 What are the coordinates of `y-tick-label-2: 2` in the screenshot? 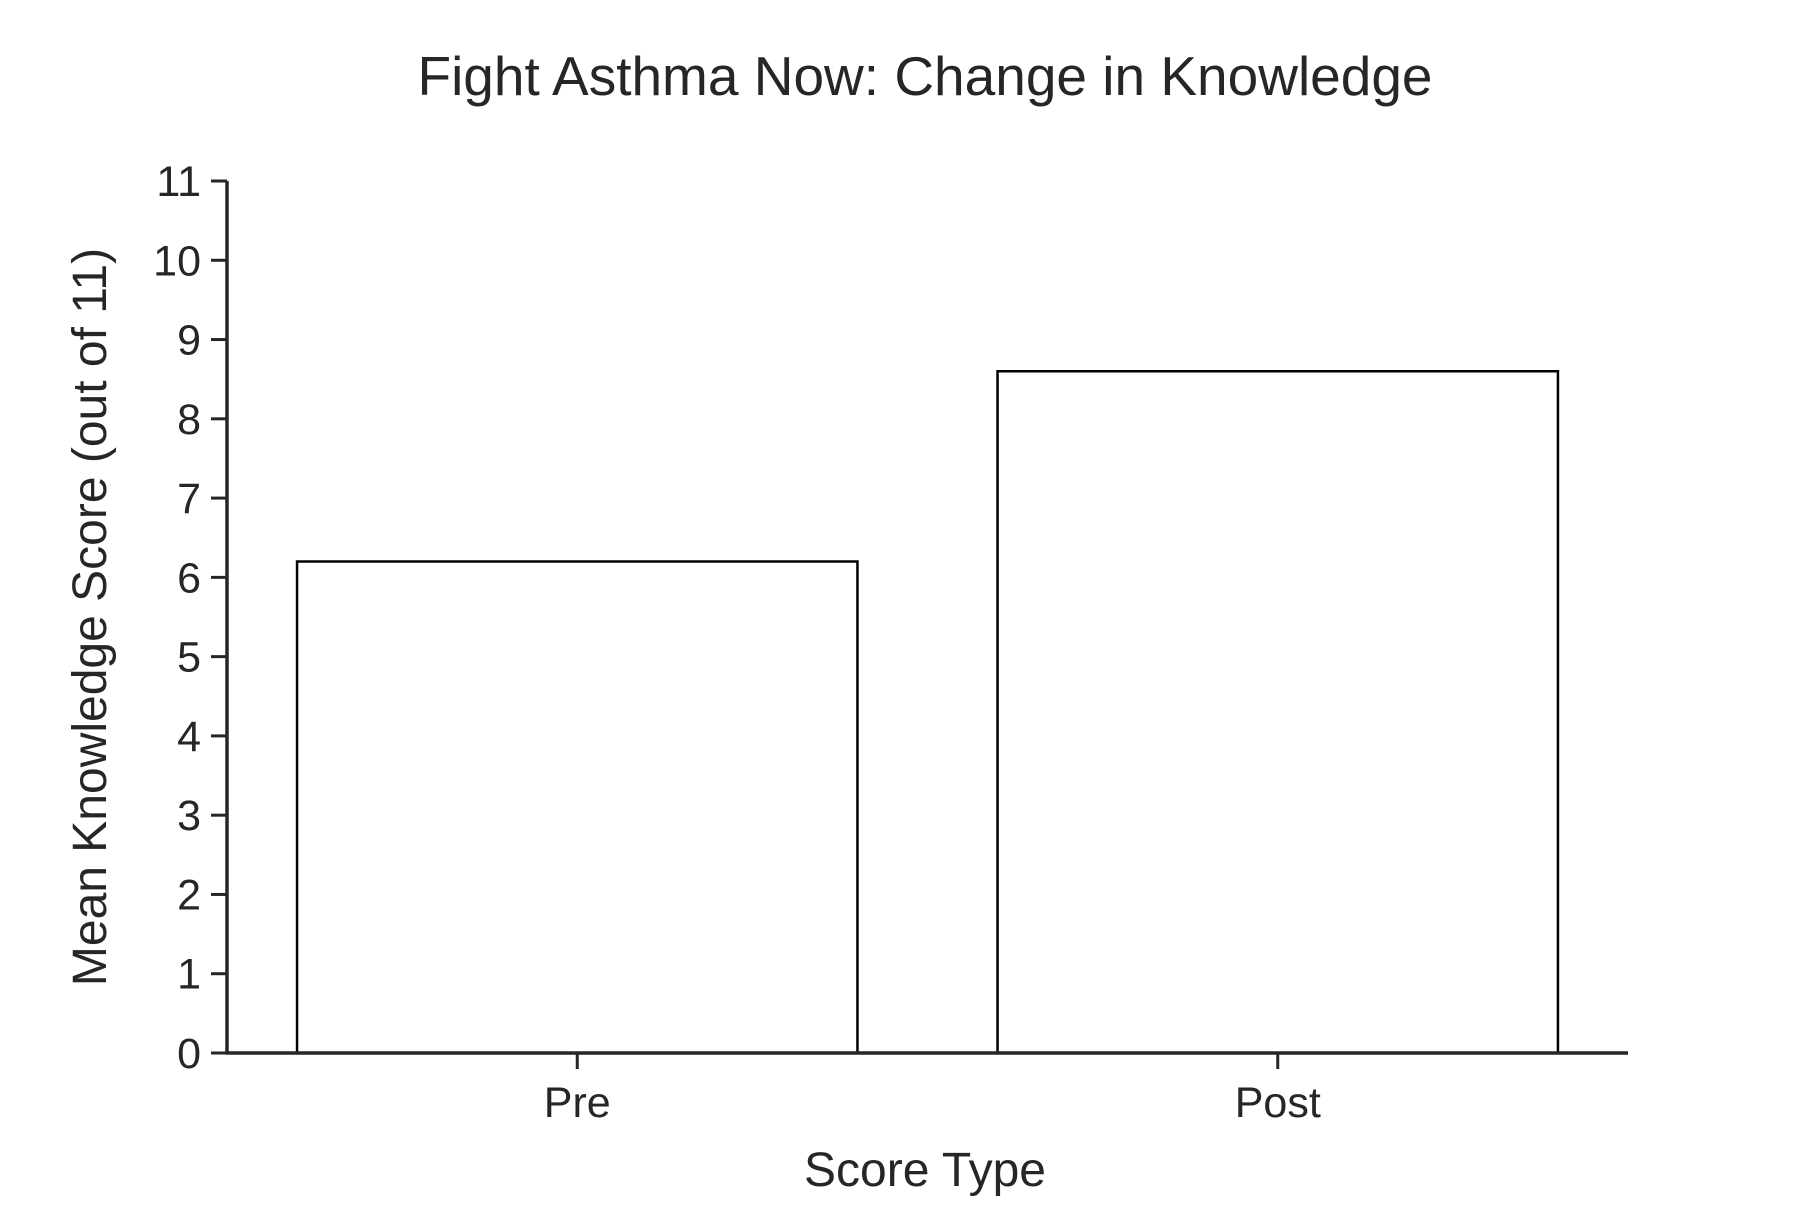 It's located at (189, 895).